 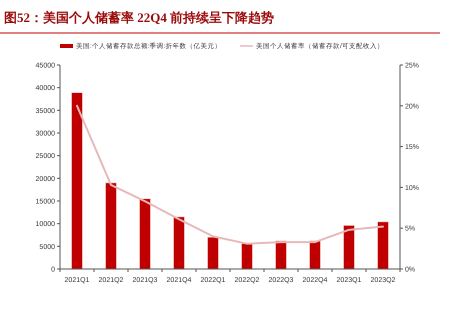 I want to click on chart-title: 图52：美国个人储蓄率 22Q4 前持续呈下降趋势, so click(x=139, y=17).